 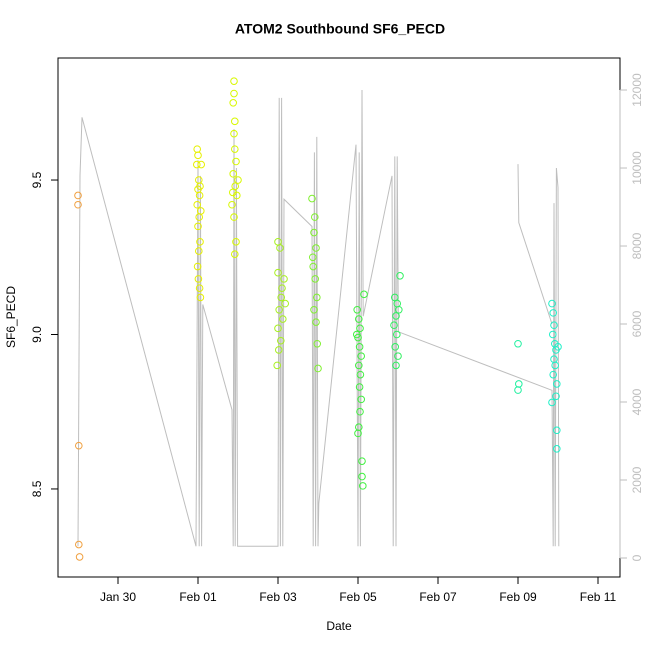 What do you see at coordinates (339, 626) in the screenshot?
I see `x-axis-label: Date` at bounding box center [339, 626].